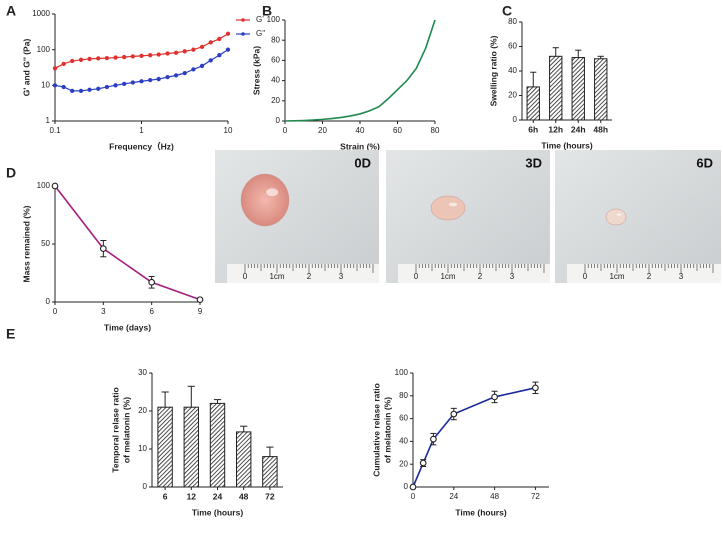 This screenshot has width=723, height=550. I want to click on x-axis-title: Strain (%), so click(360, 146).